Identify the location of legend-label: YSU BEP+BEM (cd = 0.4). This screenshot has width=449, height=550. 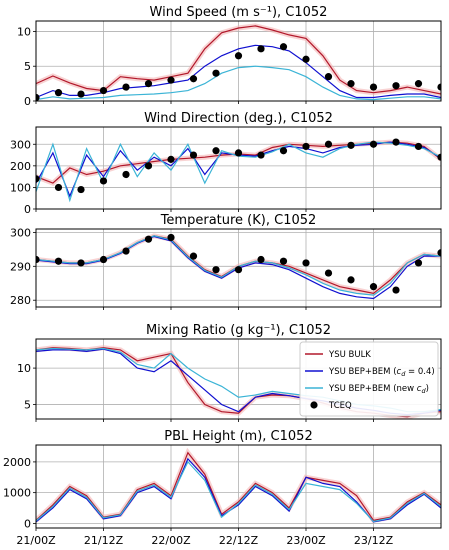
(381, 372).